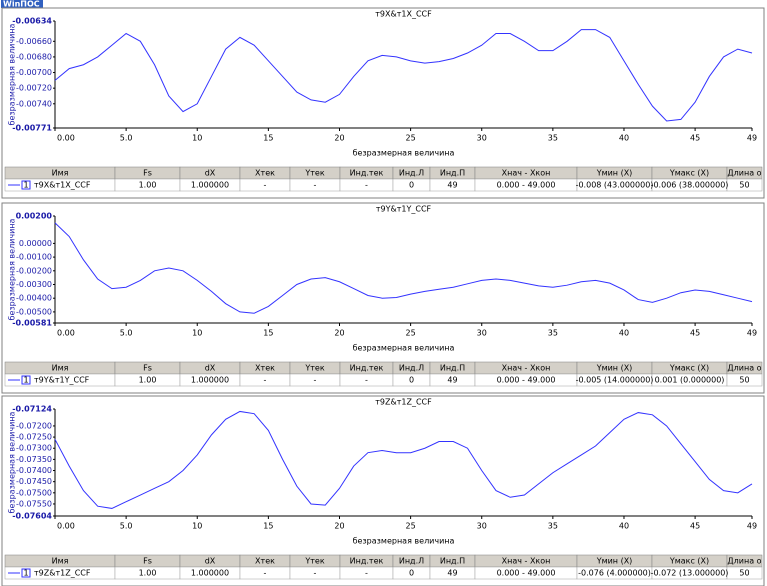 The image size is (767, 586). I want to click on y-tick-label: -0.00700, so click(34, 72).